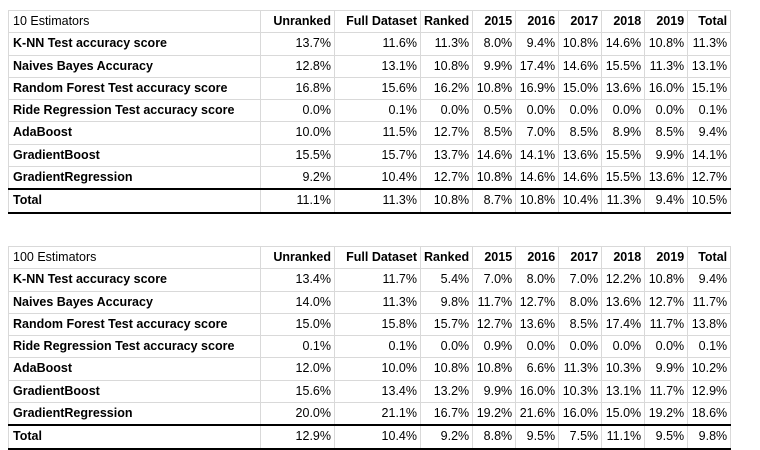  I want to click on value-cell: 16.9%, so click(537, 89).